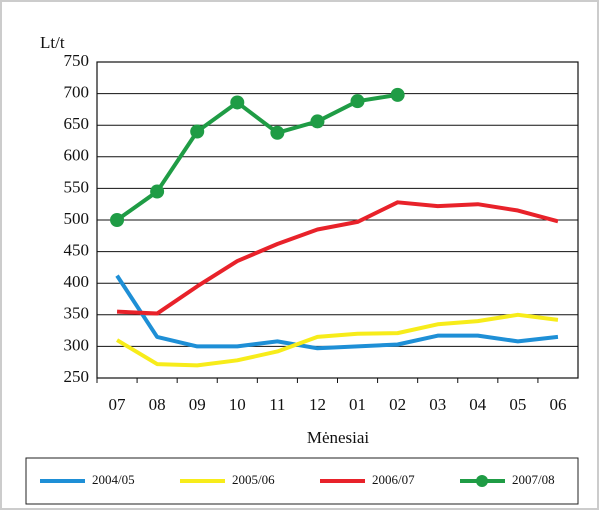 The height and width of the screenshot is (510, 599). I want to click on x-tick-label: 07, so click(118, 404).